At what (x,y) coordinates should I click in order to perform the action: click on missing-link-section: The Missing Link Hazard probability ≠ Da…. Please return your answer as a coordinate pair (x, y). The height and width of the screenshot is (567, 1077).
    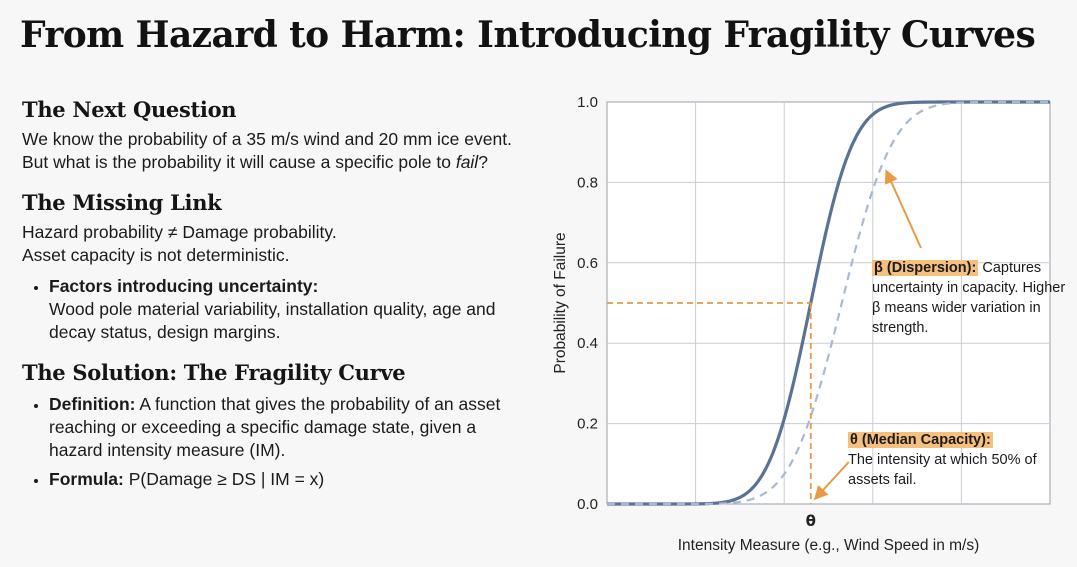
    Looking at the image, I should click on (272, 267).